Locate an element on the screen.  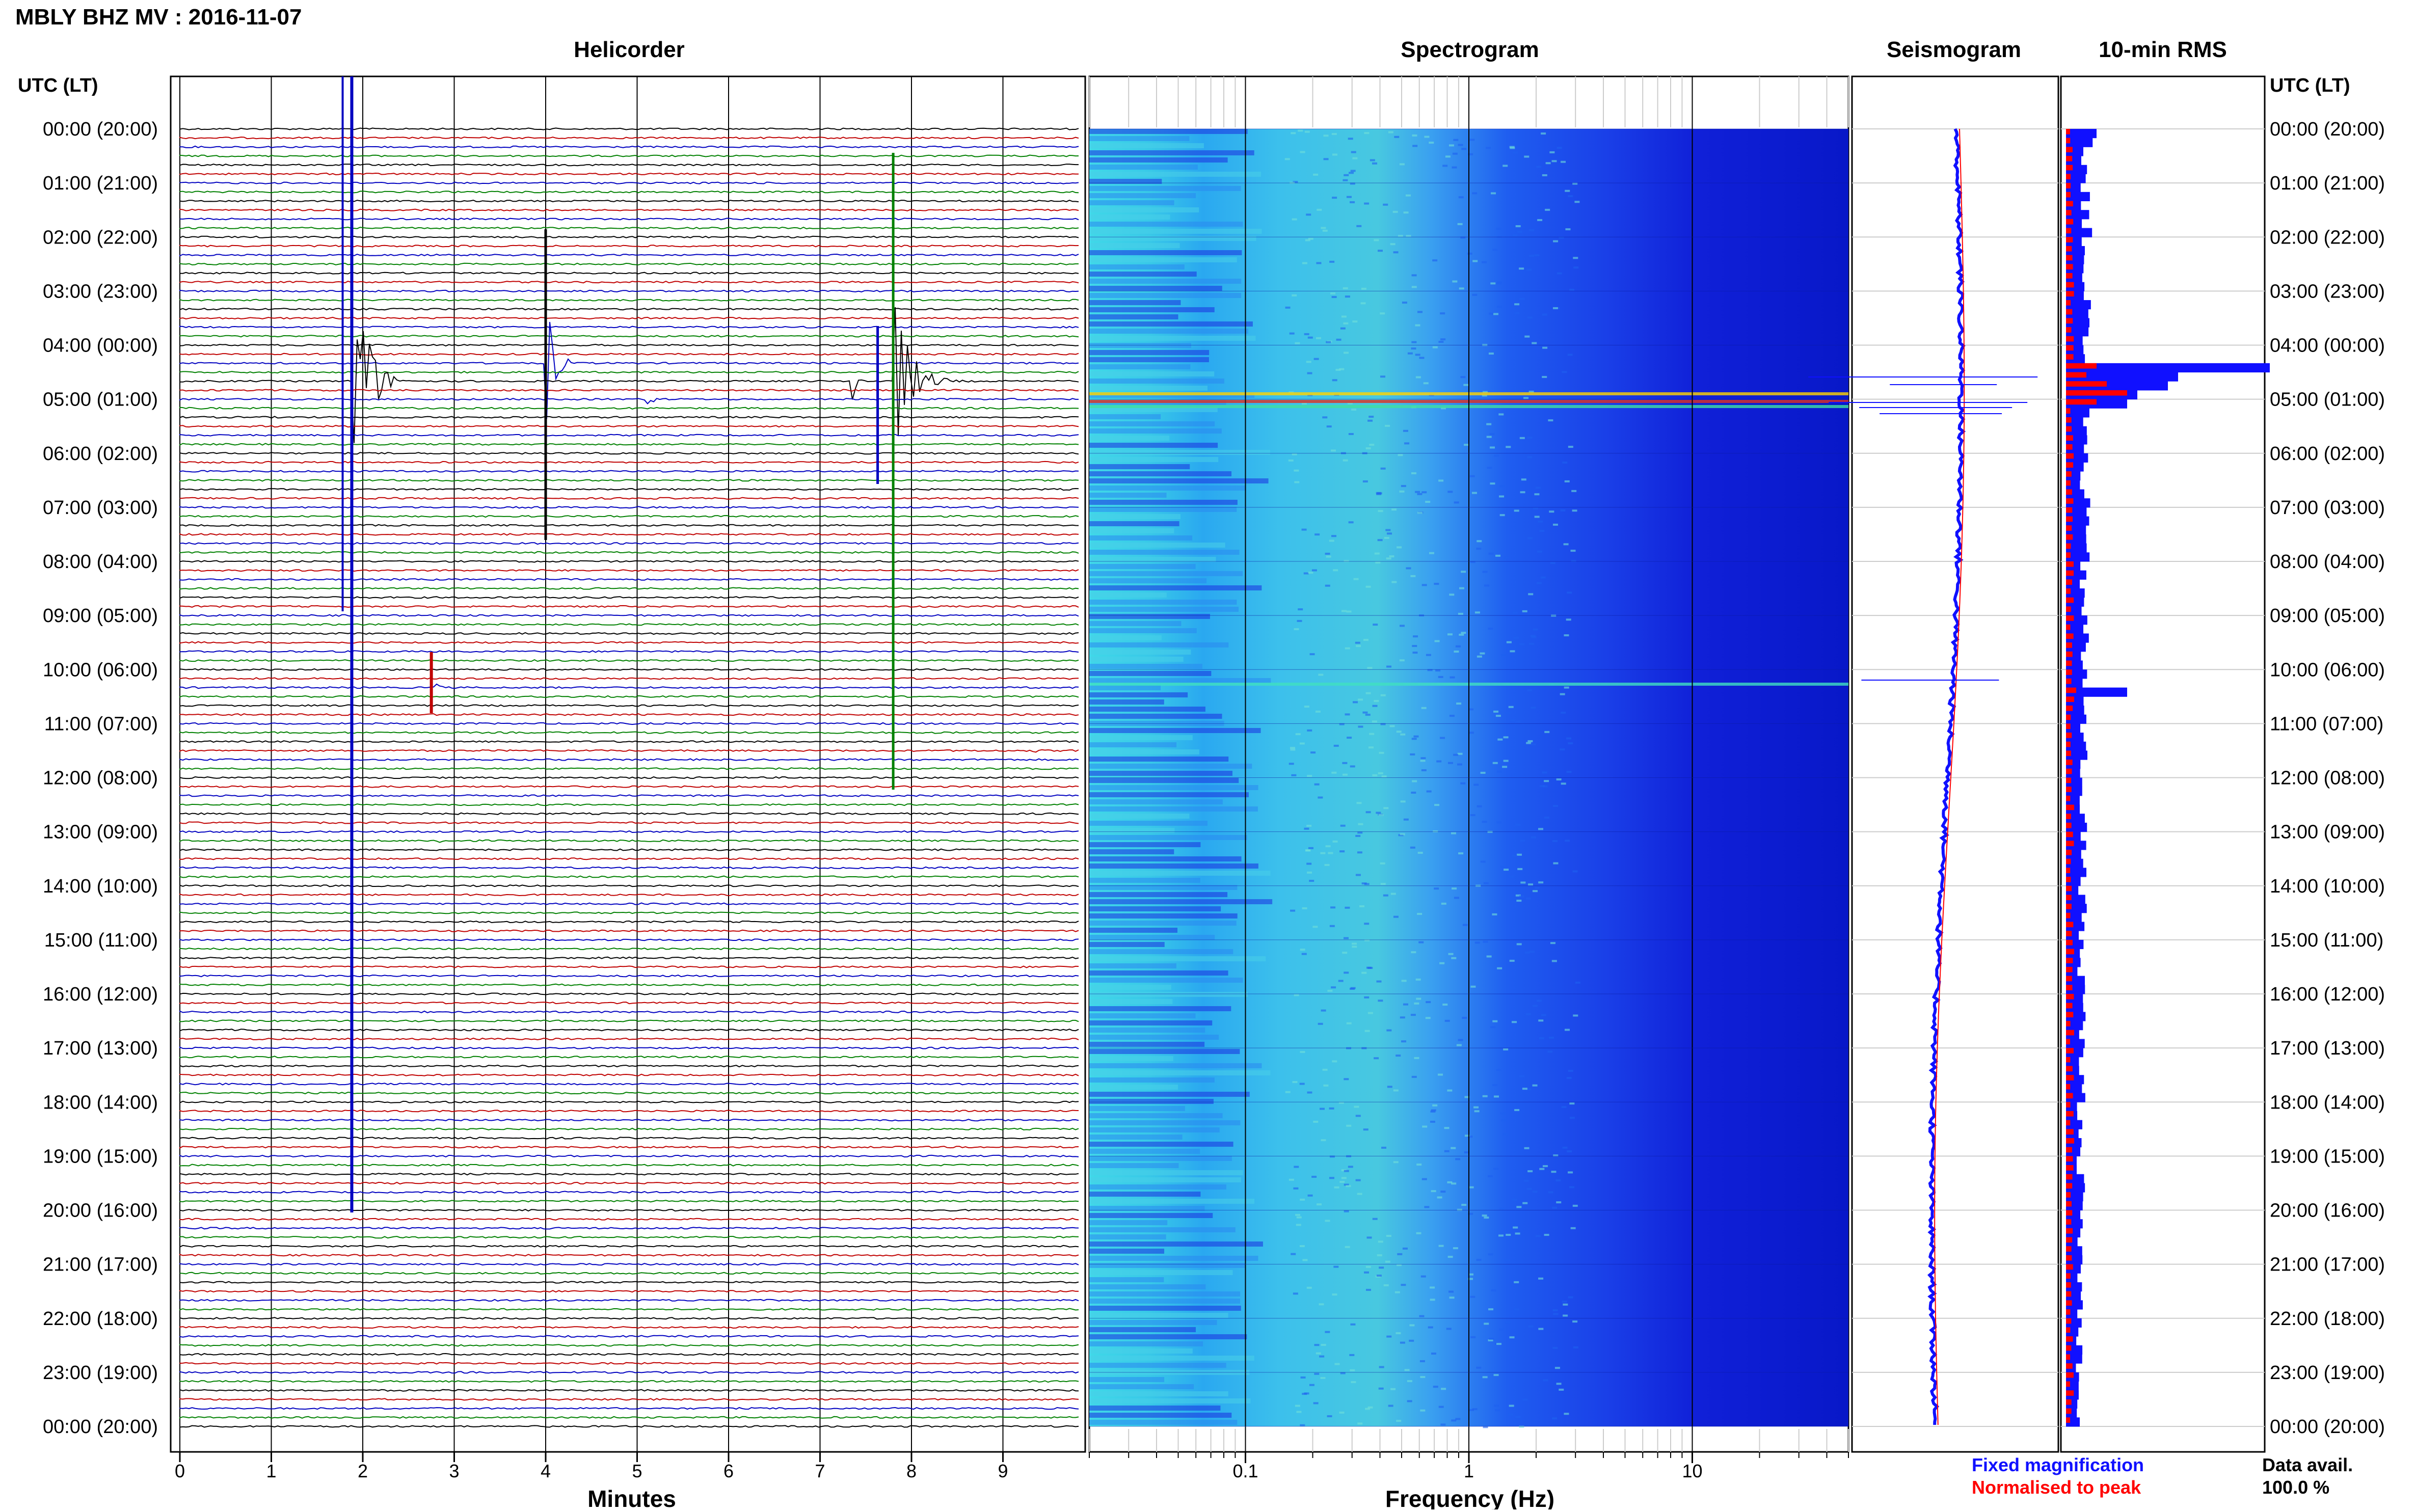
frequency-tick-label: 0.1 is located at coordinates (1245, 1471).